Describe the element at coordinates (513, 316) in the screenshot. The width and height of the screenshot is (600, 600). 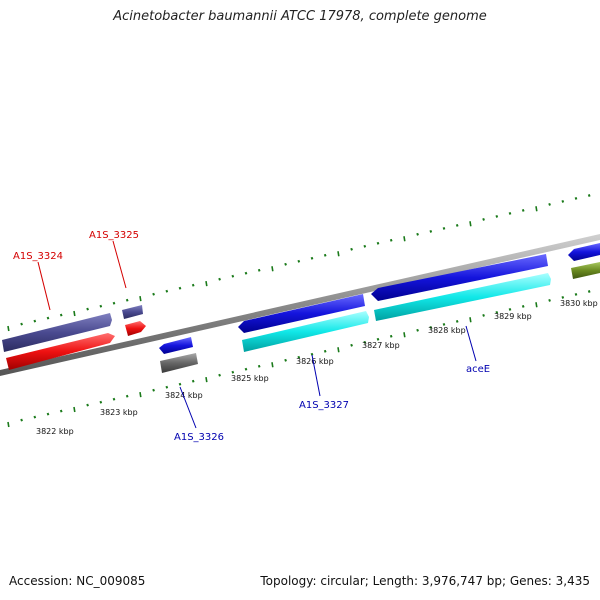
I see `scale-label-3829: 3829 kbp` at that location.